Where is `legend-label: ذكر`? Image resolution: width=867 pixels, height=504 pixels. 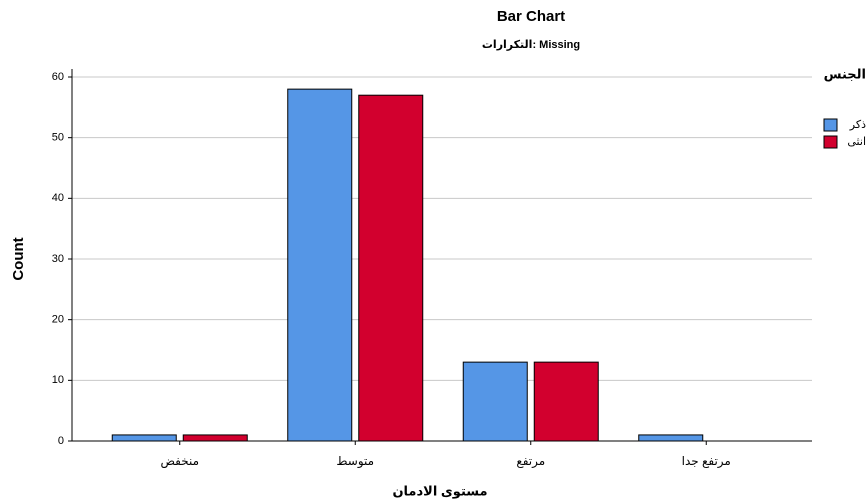
legend-label: ذكر is located at coordinates (857, 125).